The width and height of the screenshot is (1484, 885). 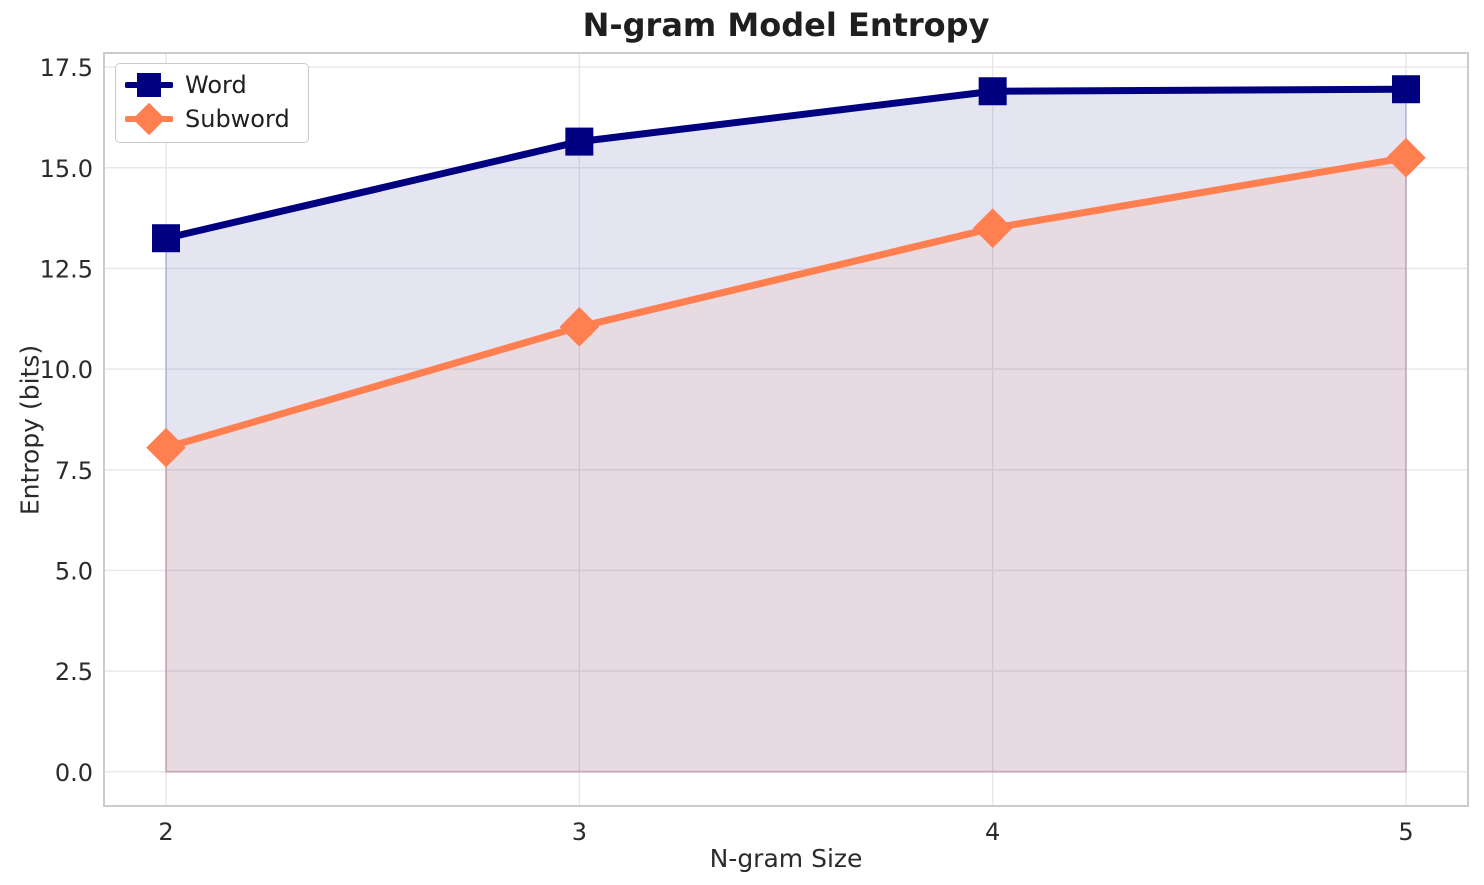 What do you see at coordinates (992, 832) in the screenshot?
I see `x-tick-label: 4` at bounding box center [992, 832].